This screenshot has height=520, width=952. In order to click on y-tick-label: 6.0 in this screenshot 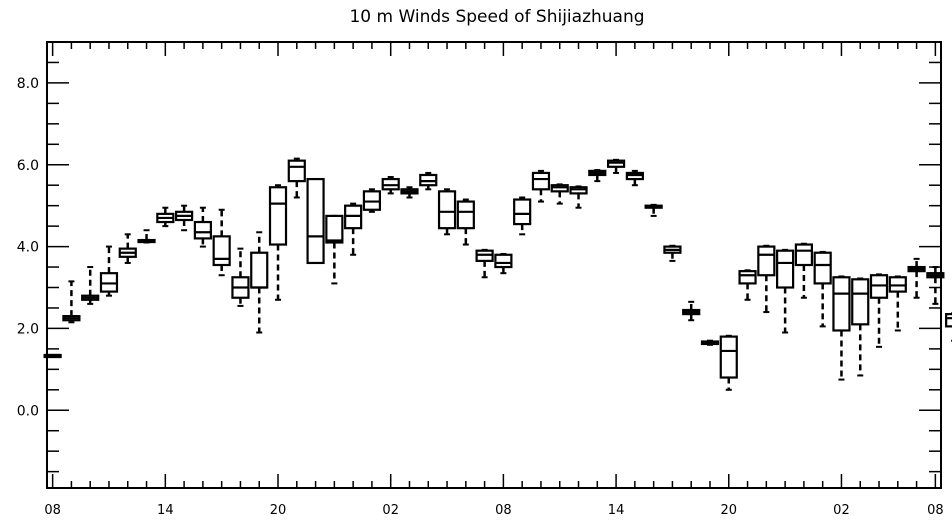, I will do `click(28, 166)`.